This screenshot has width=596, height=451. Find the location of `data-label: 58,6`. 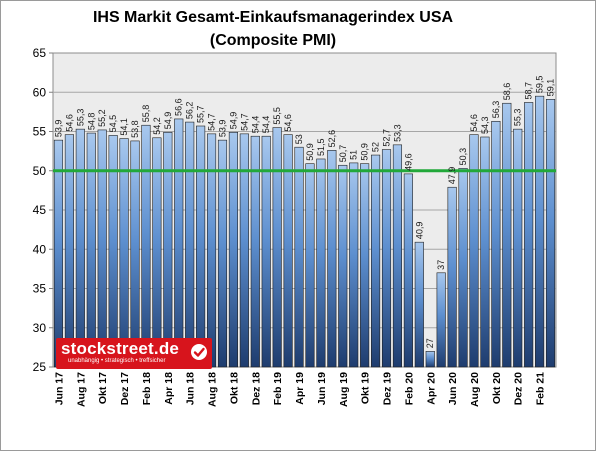

data-label: 58,6 is located at coordinates (507, 92).